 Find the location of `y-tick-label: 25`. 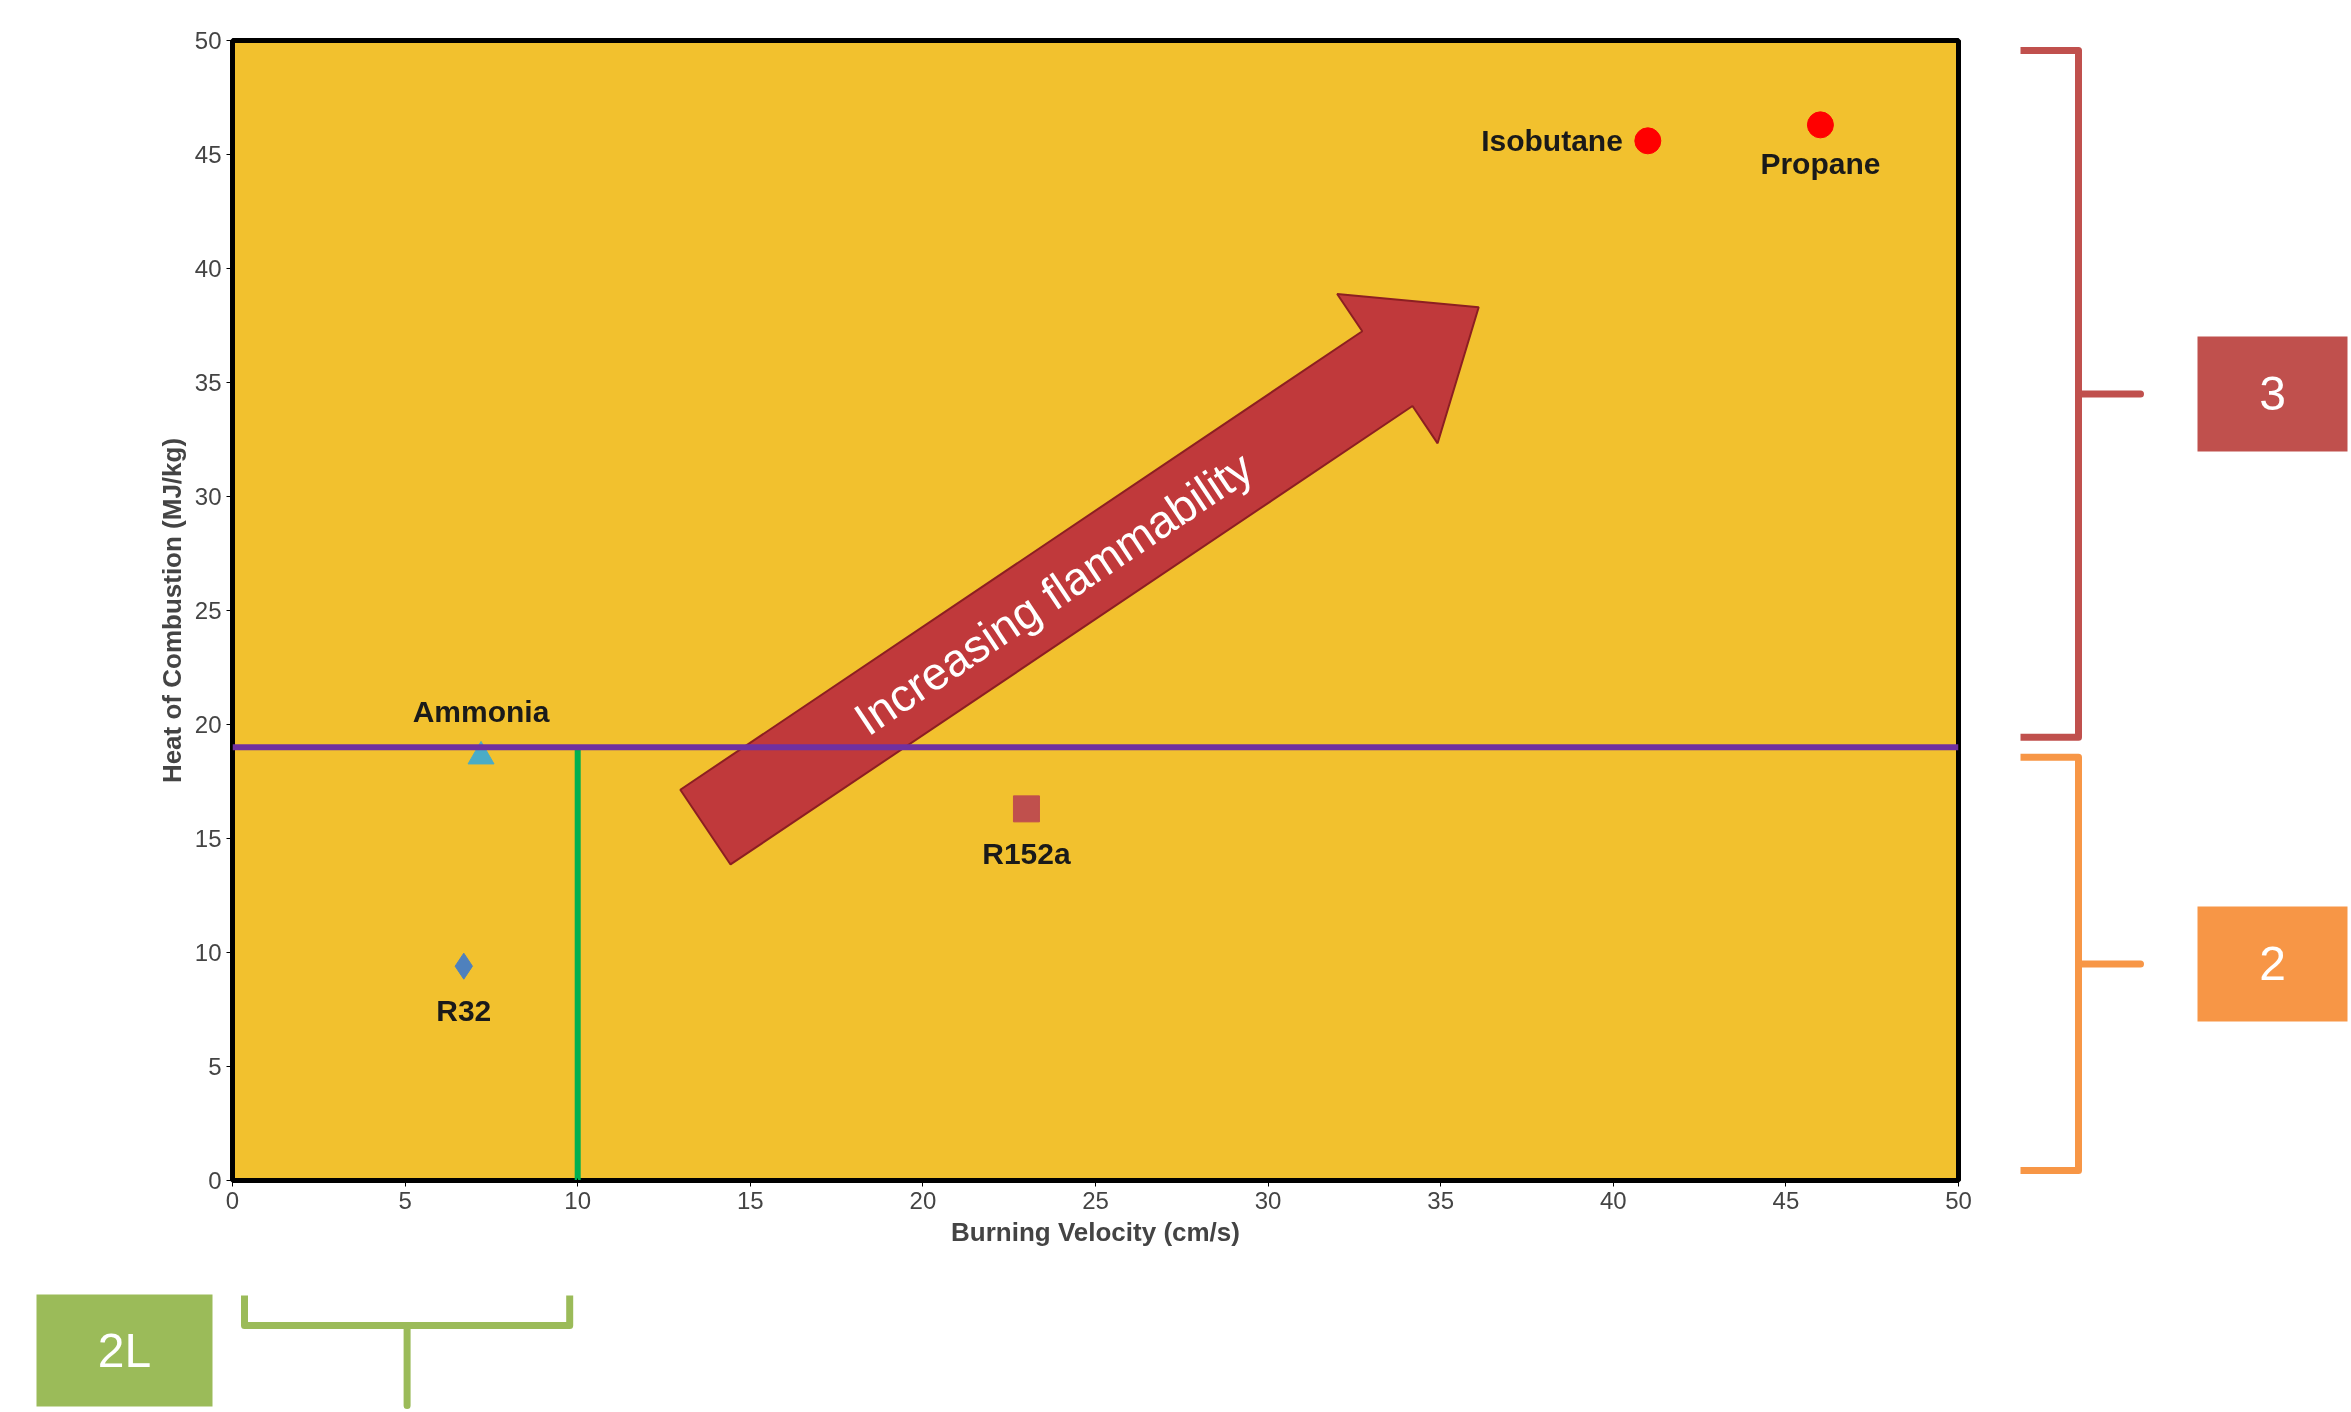

y-tick-label: 25 is located at coordinates (208, 610).